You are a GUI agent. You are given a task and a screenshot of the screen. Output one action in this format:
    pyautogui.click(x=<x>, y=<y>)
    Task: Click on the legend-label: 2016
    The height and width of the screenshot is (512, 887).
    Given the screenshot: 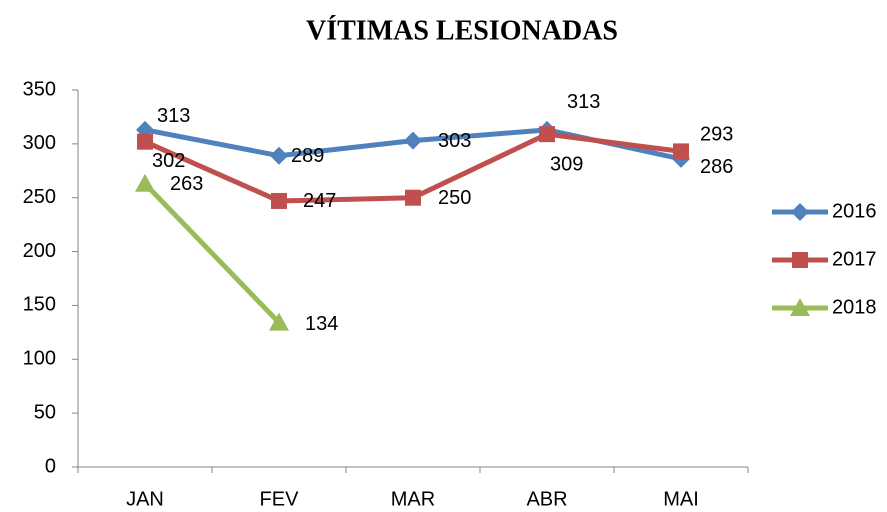 What is the action you would take?
    pyautogui.click(x=854, y=211)
    